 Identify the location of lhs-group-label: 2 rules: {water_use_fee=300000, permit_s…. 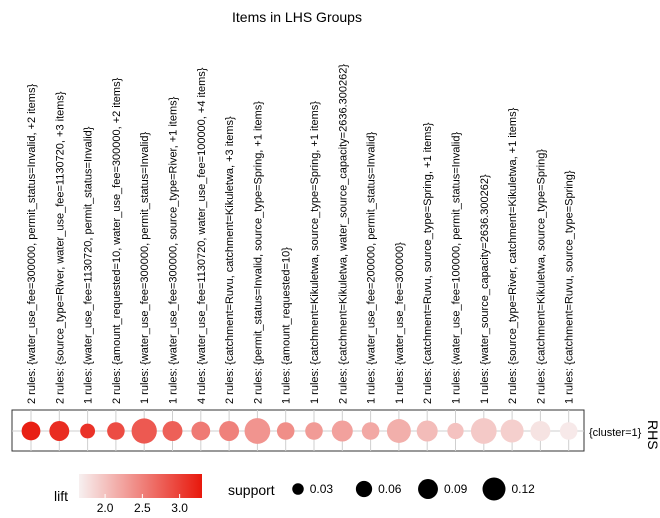
(32, 244).